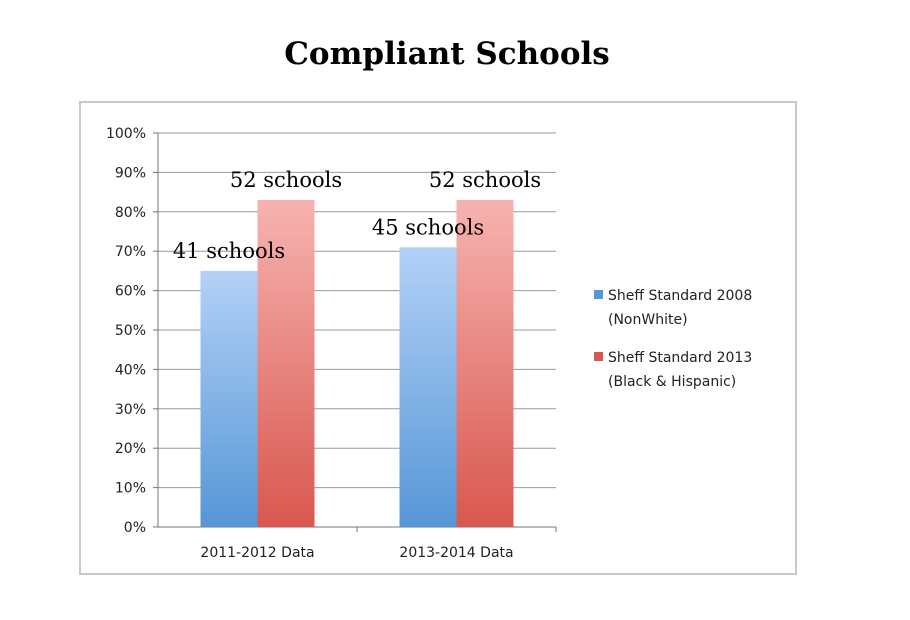  Describe the element at coordinates (130, 410) in the screenshot. I see `y-tick-label: 30%` at that location.